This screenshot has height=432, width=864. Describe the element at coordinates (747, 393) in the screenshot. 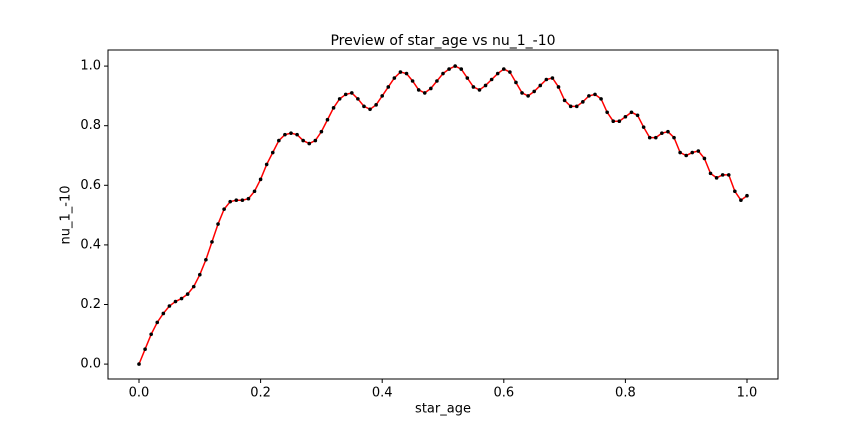

I see `x-tick-label: 1.0` at that location.